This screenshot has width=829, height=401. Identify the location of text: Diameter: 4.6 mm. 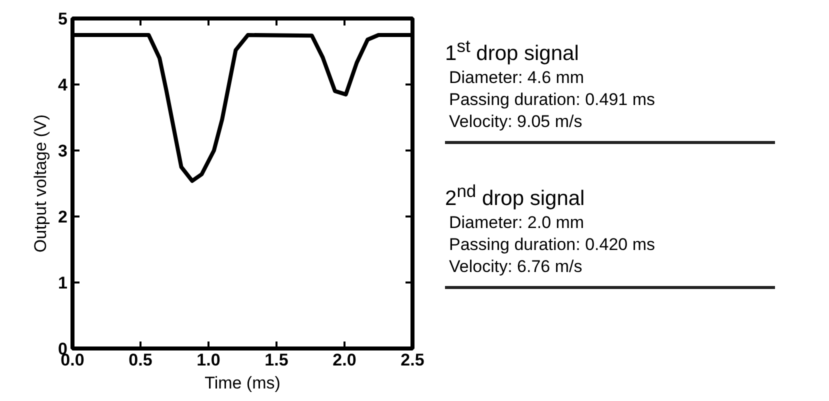
(517, 78).